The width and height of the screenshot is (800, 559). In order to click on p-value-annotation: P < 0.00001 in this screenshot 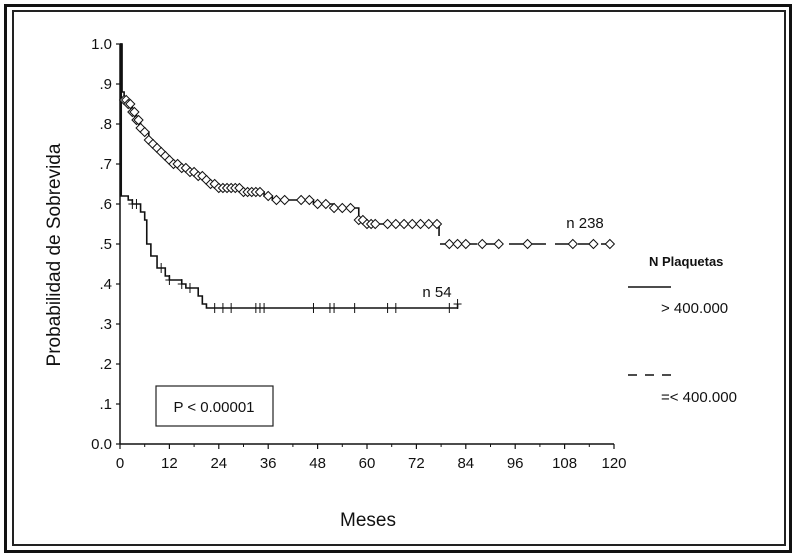, I will do `click(213, 407)`.